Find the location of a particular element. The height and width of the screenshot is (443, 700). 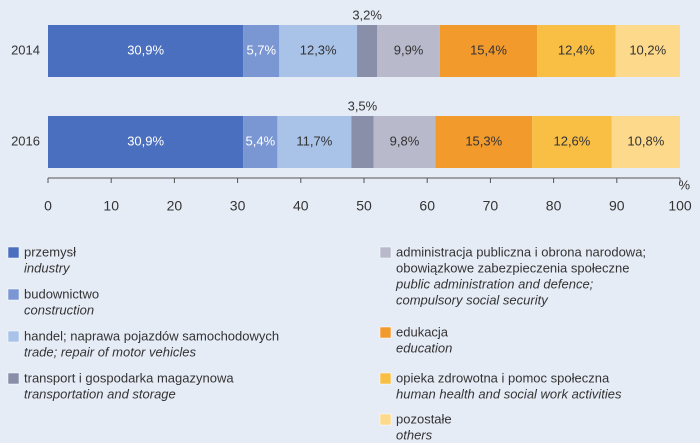

value-label: 5,4% is located at coordinates (261, 140).